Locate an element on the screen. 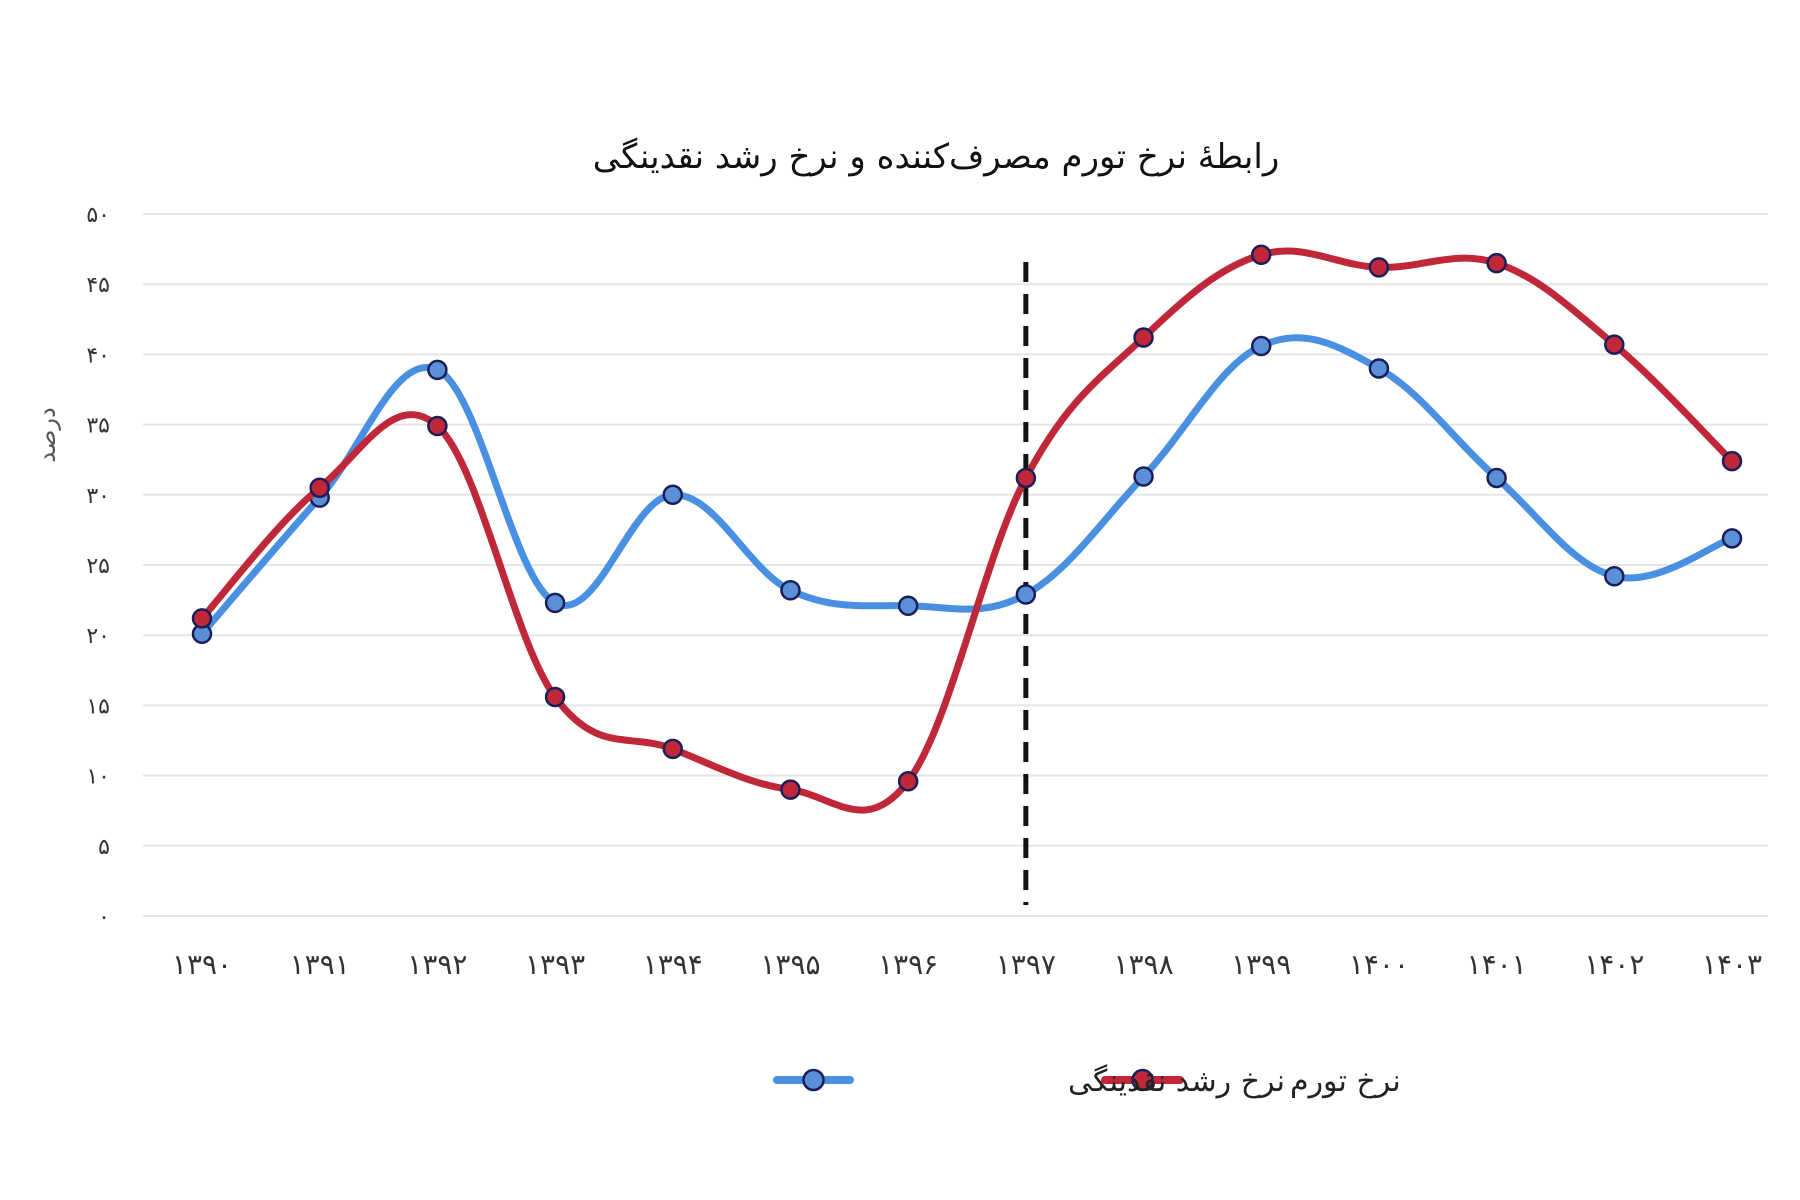  x-tick-label: ۱۳۹۳ is located at coordinates (555, 964).